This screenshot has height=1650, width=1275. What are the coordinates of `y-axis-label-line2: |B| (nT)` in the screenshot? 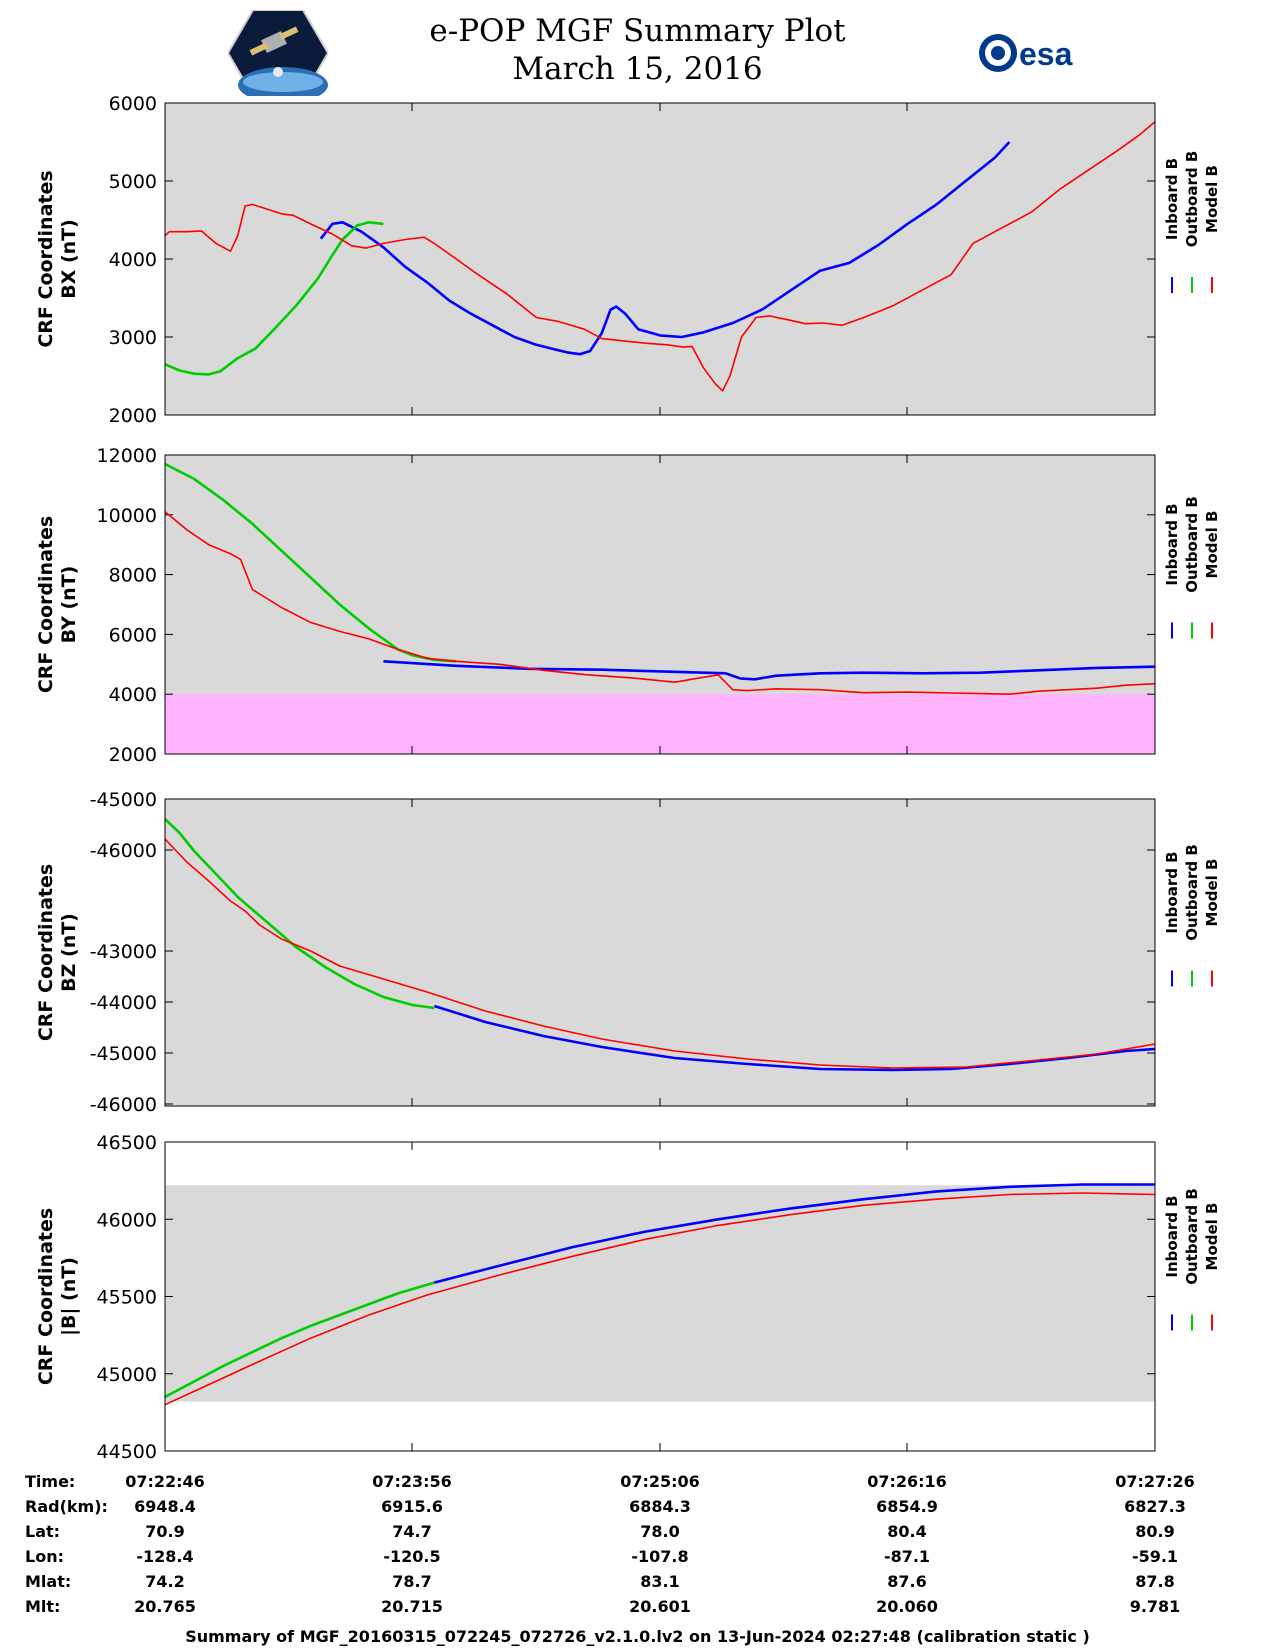 It's located at (69, 1296).